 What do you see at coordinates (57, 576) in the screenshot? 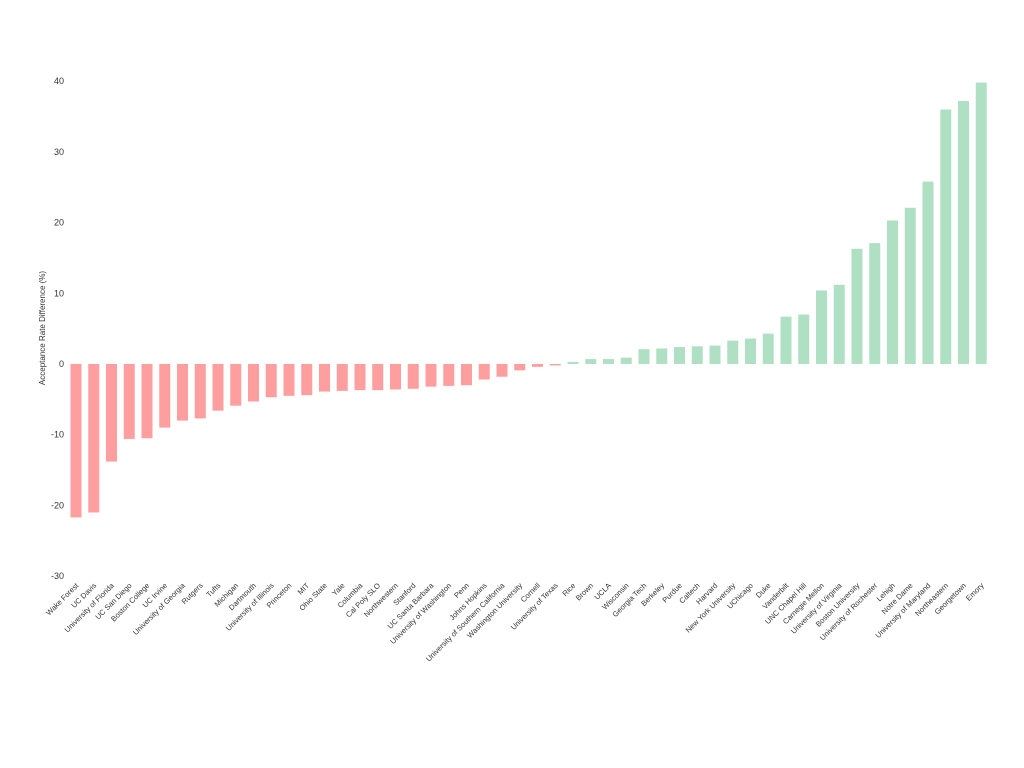
I see `y-tick-label: -30` at bounding box center [57, 576].